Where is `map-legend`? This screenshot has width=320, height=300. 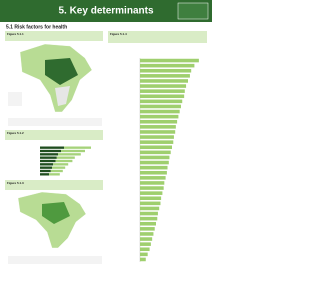
map-legend is located at coordinates (15, 99).